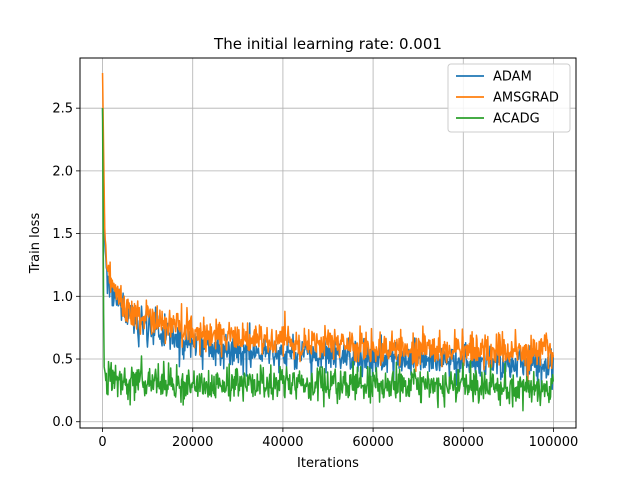 The image size is (640, 480). Describe the element at coordinates (282, 442) in the screenshot. I see `x-tick-label: 40000` at that location.